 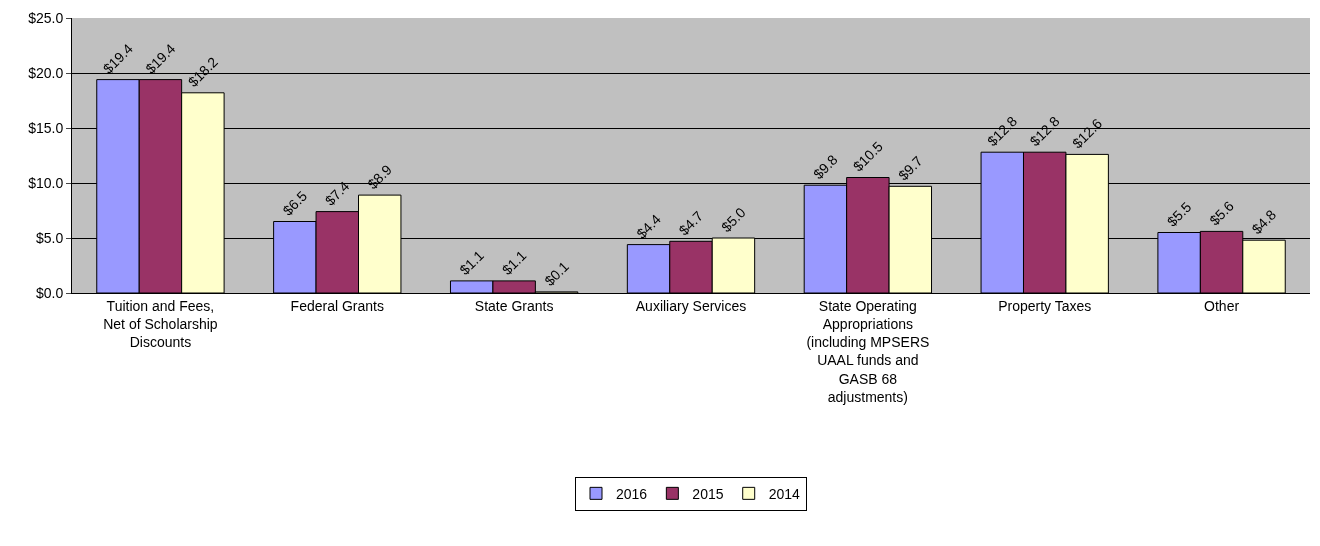 I want to click on x-tick-label: State Grants, so click(x=514, y=305).